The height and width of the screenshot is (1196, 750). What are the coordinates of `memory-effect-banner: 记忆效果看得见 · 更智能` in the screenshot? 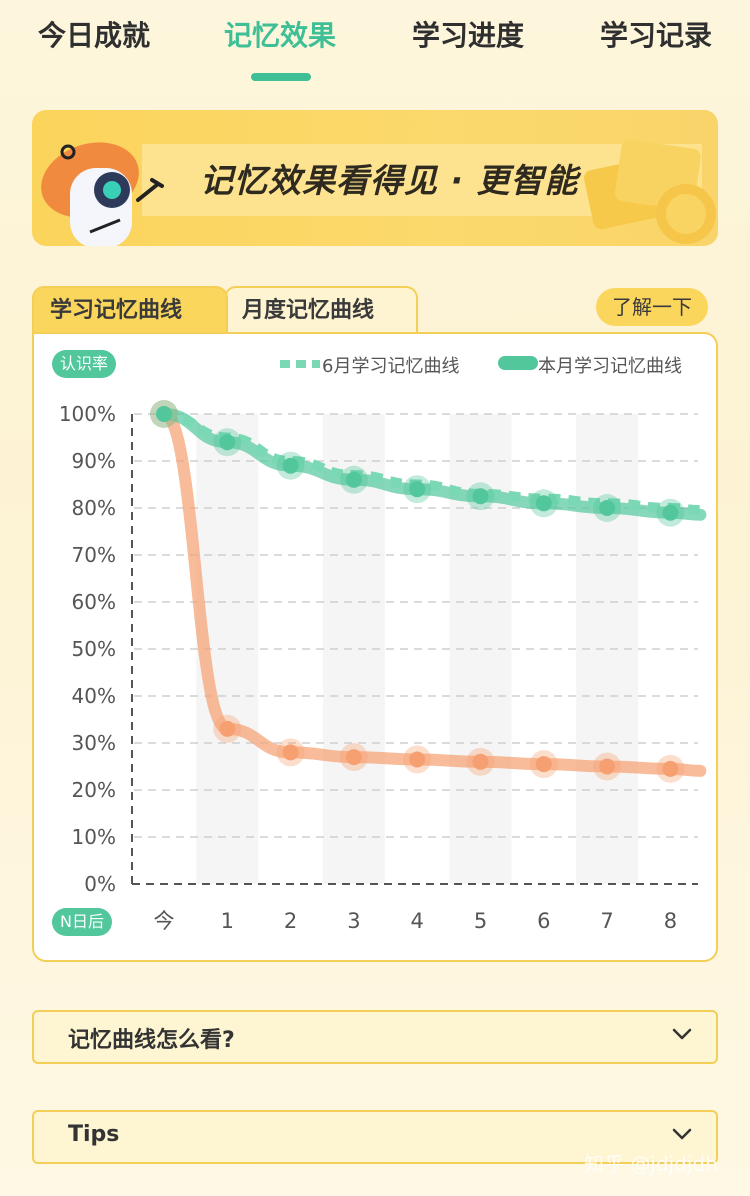 It's located at (375, 178).